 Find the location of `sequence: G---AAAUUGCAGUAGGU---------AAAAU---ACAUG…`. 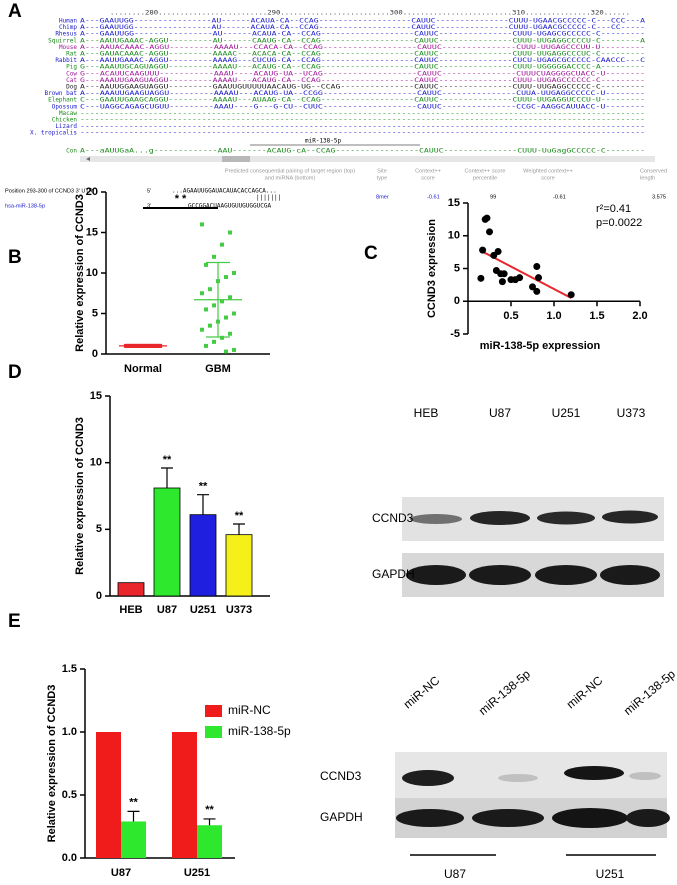

sequence: G---AAAUUGCAGUAGGU---------AAAAU---ACAUG… is located at coordinates (362, 67).